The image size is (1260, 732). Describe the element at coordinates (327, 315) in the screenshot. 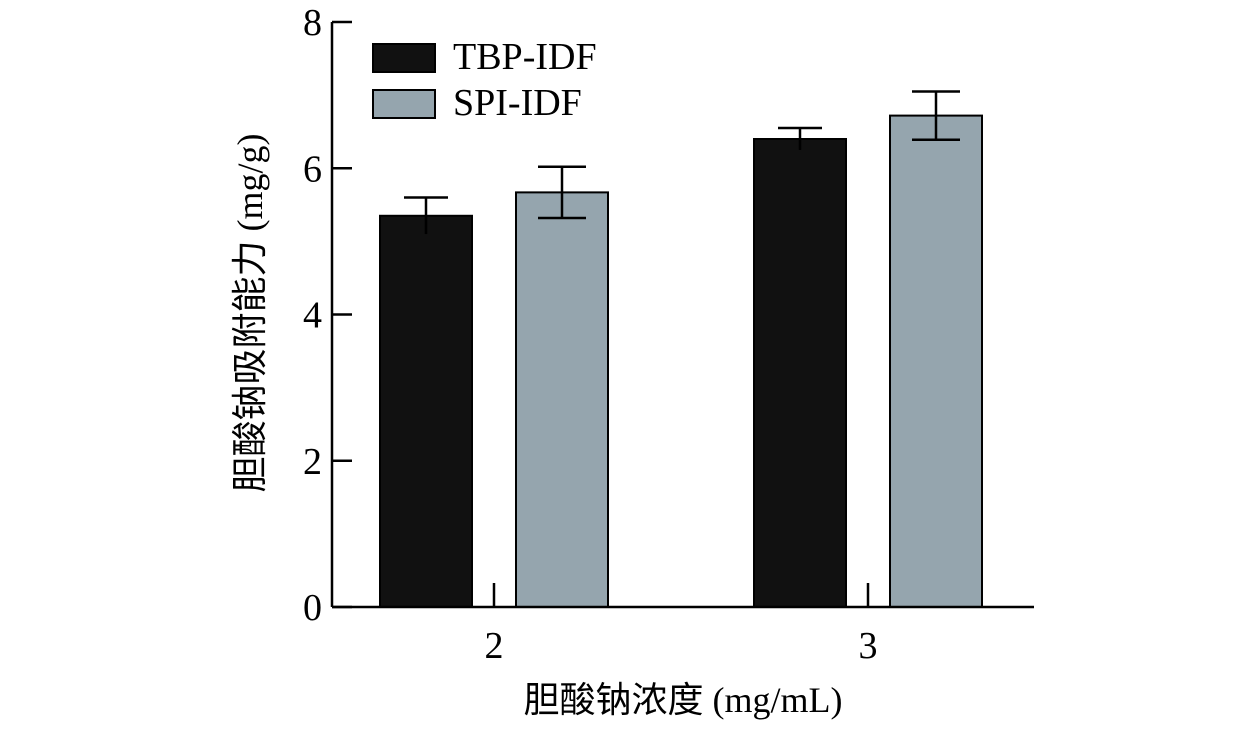

I see `y-ticks-layer: 0 2 4 6 8` at that location.